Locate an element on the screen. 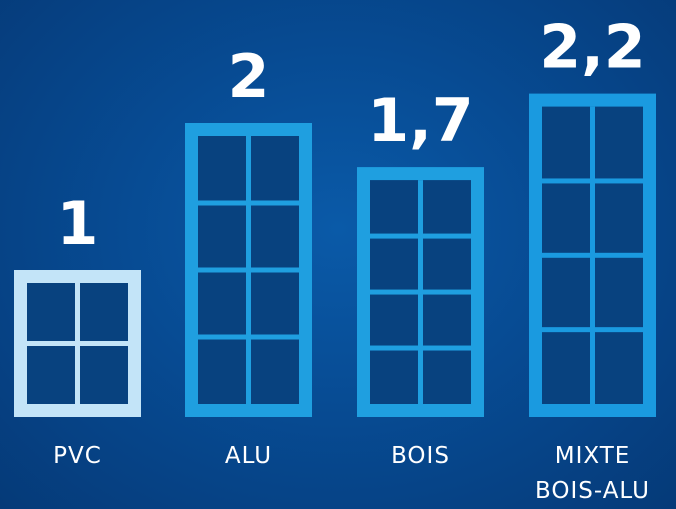  value-label-2: 2 is located at coordinates (249, 77).